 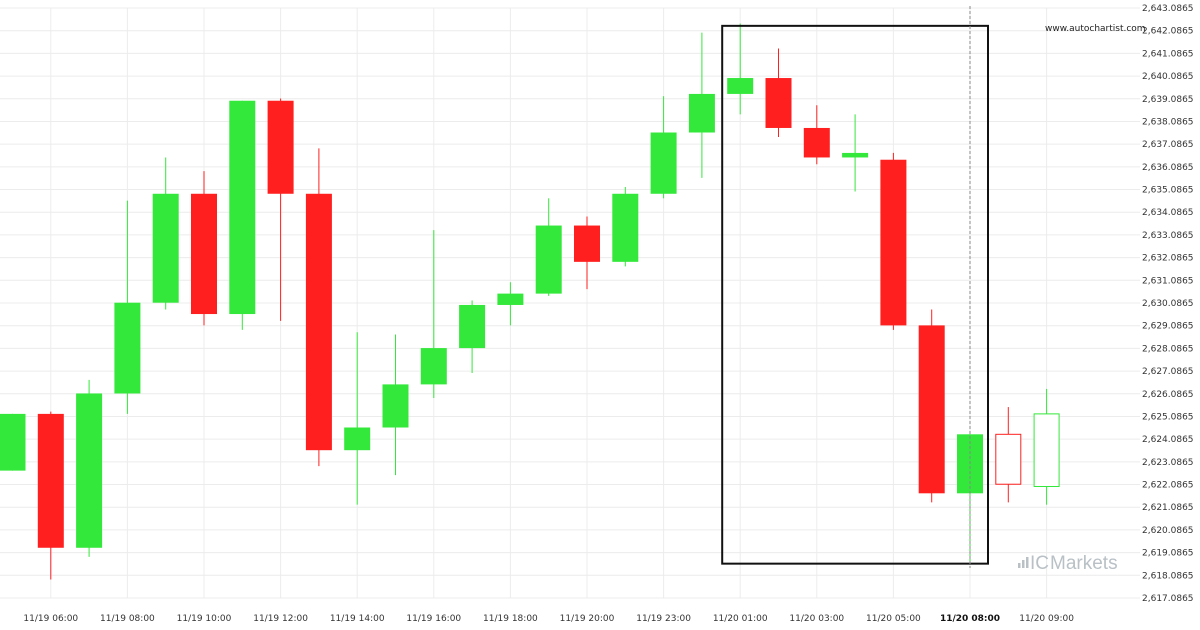 I want to click on y-tick-label: 2,640.0865, so click(x=1168, y=77).